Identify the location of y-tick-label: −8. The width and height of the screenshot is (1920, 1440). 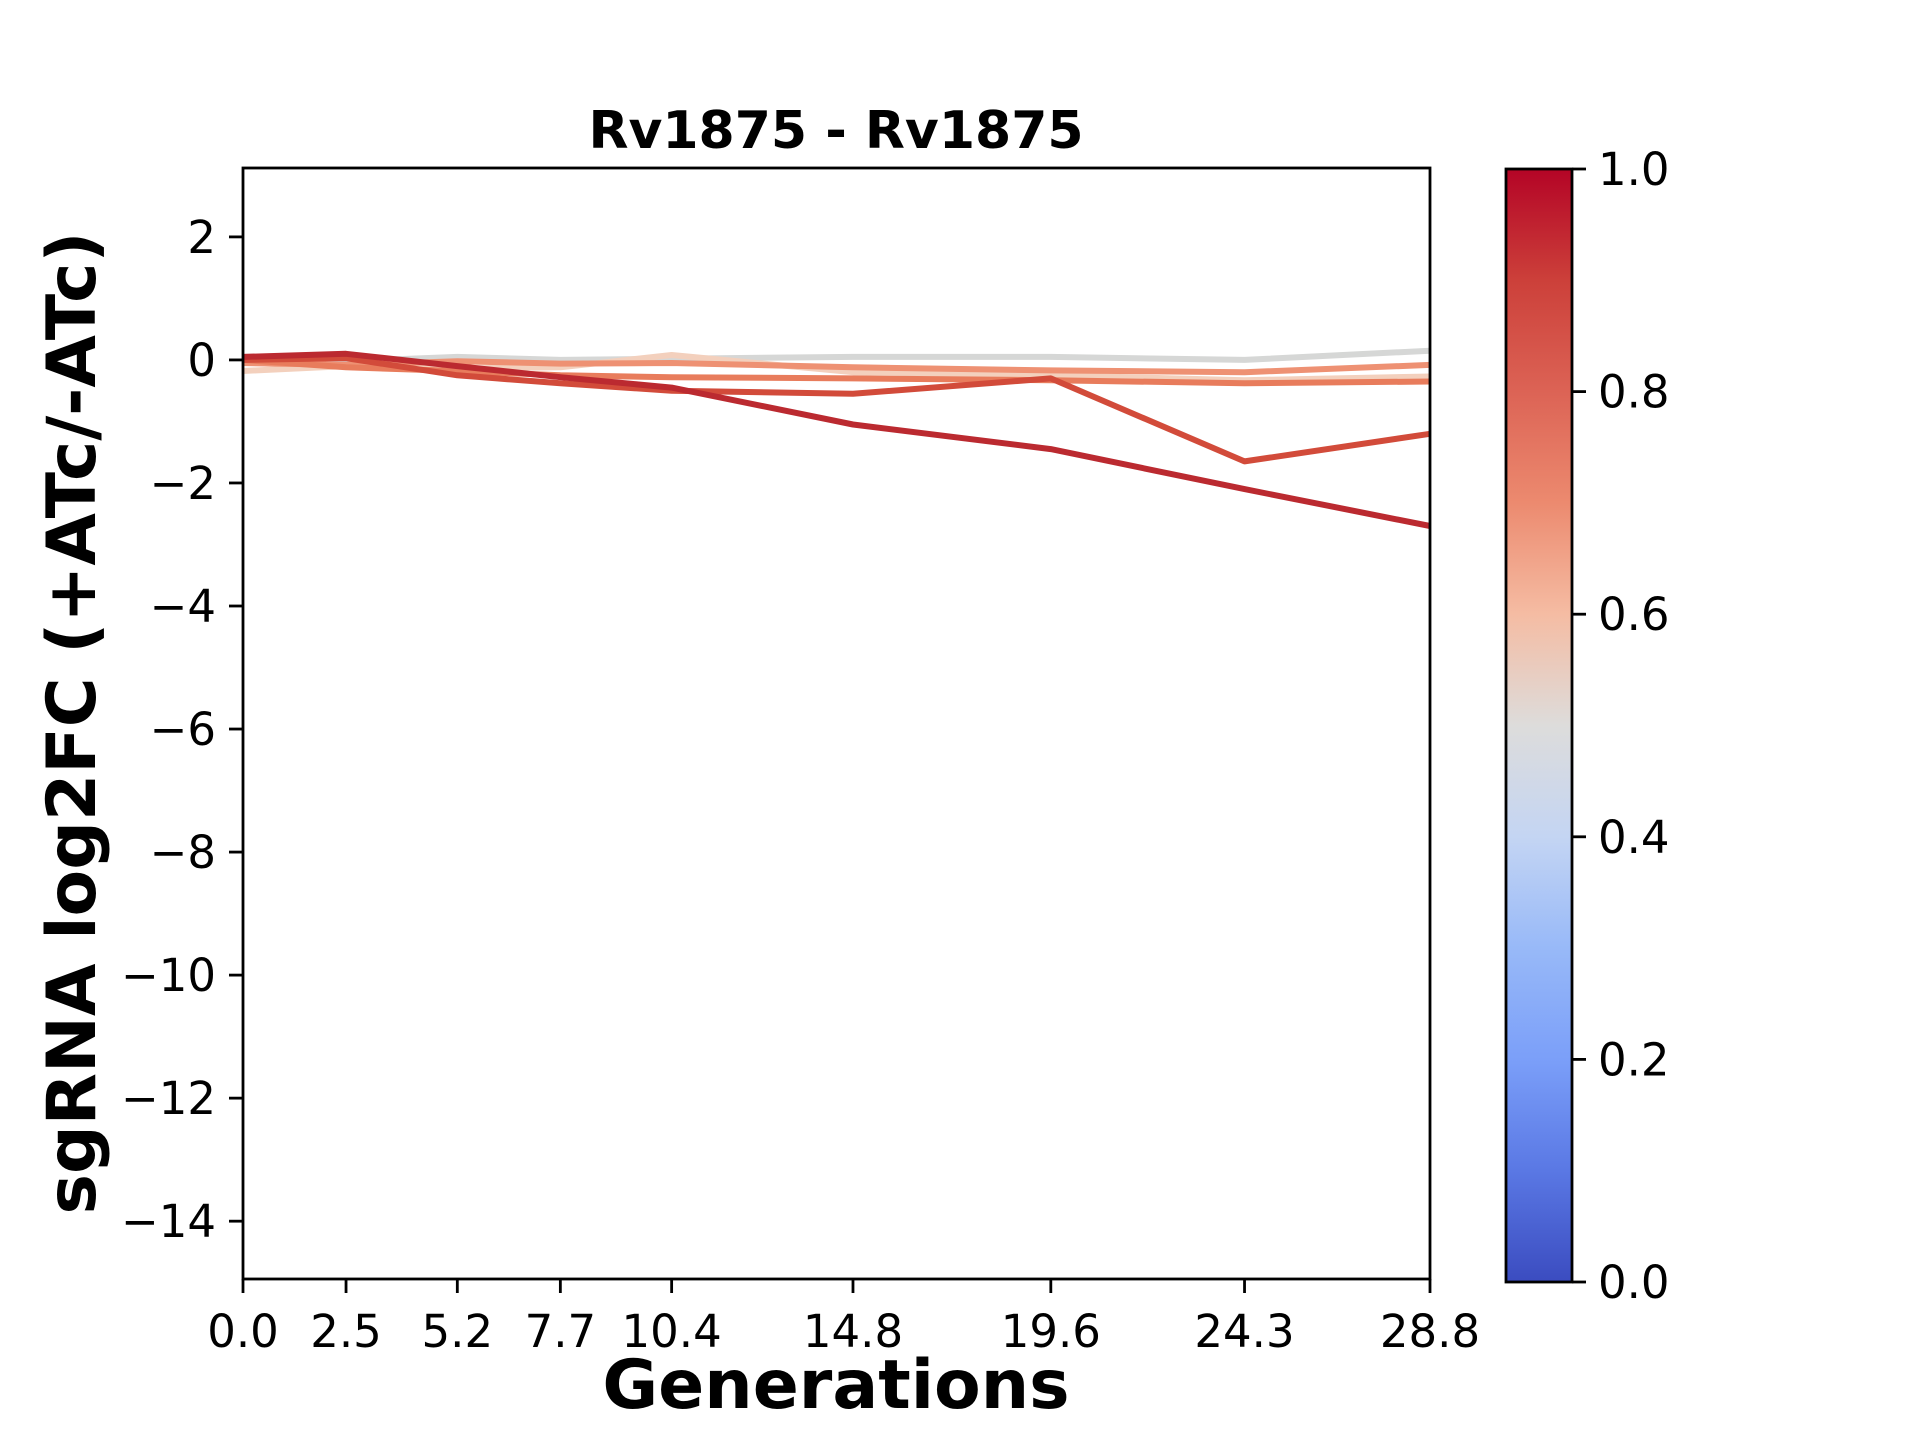
(183, 852).